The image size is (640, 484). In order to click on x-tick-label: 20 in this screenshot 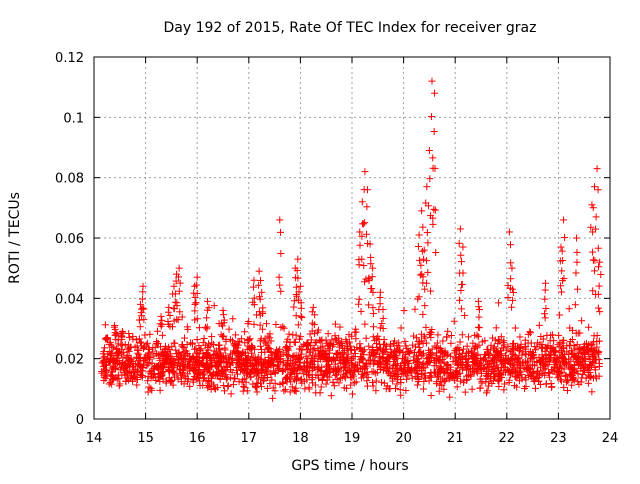, I will do `click(403, 438)`.